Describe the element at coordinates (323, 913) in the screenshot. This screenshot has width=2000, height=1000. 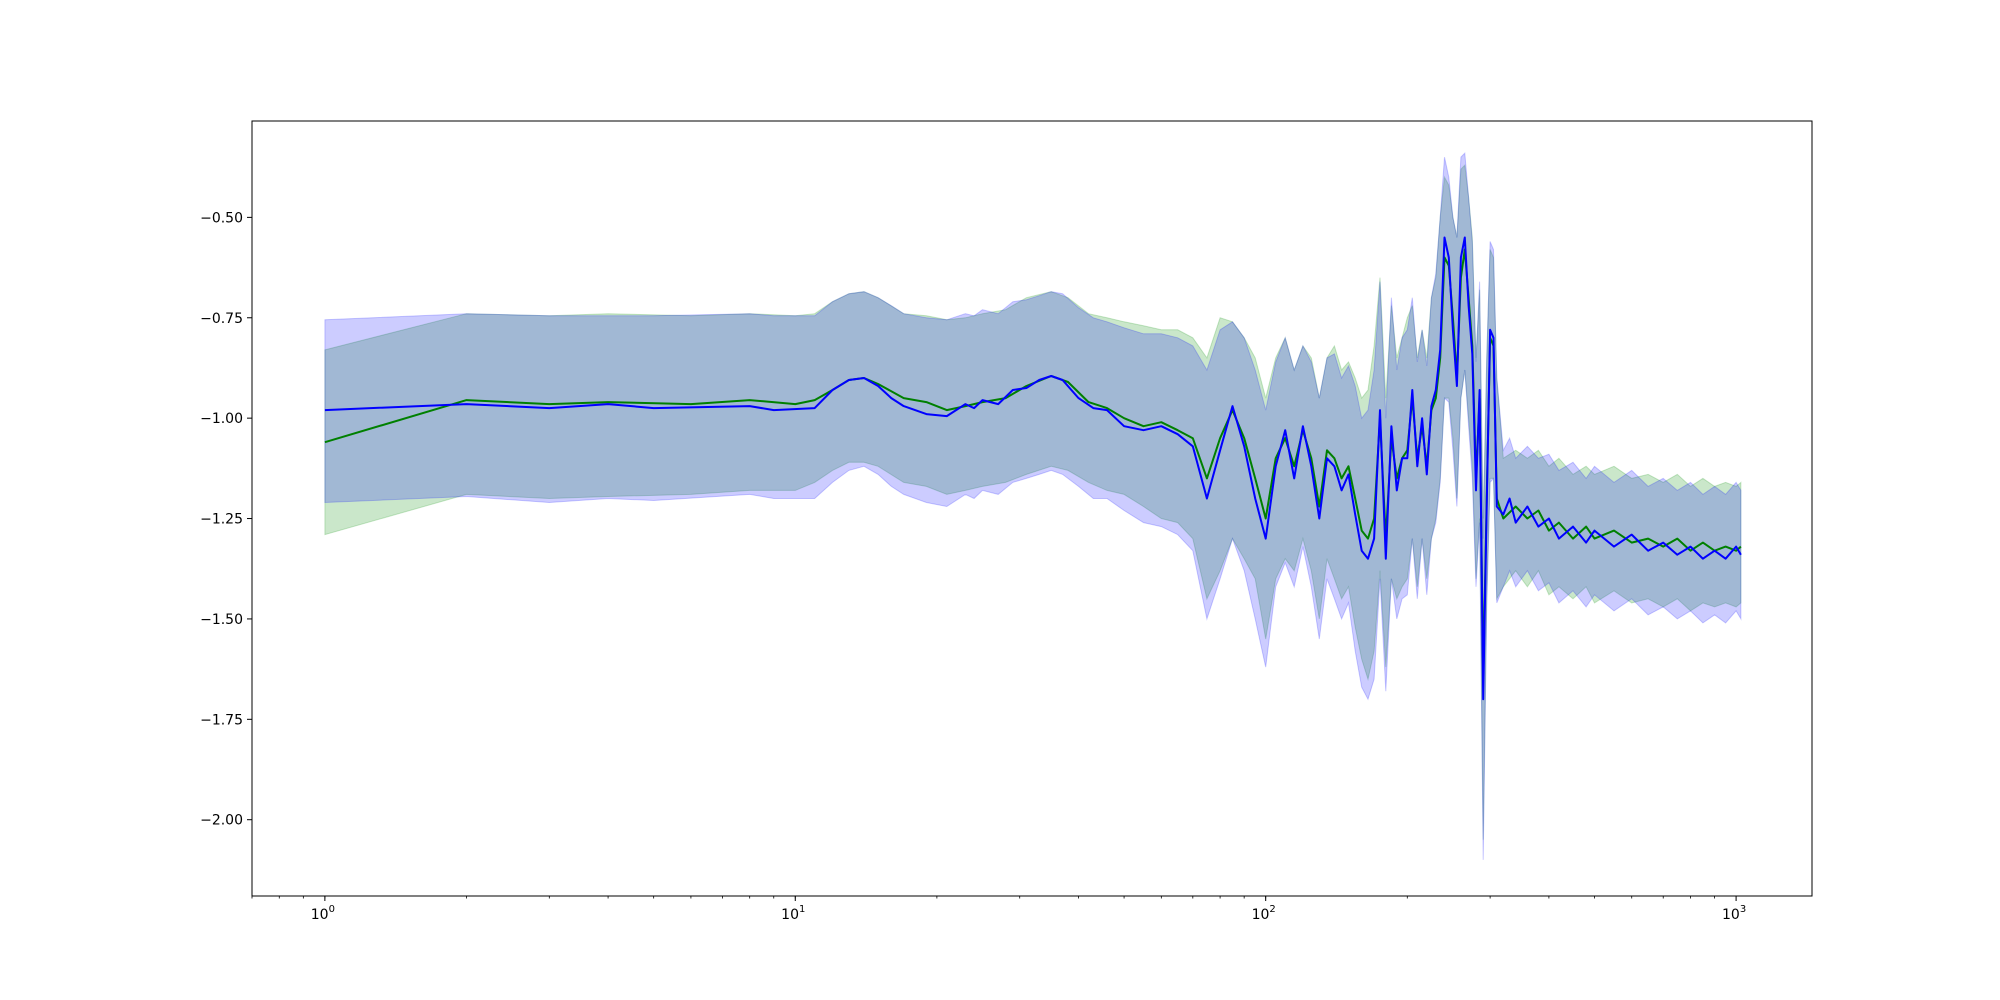
I see `x-tick-label: 10⁰` at that location.